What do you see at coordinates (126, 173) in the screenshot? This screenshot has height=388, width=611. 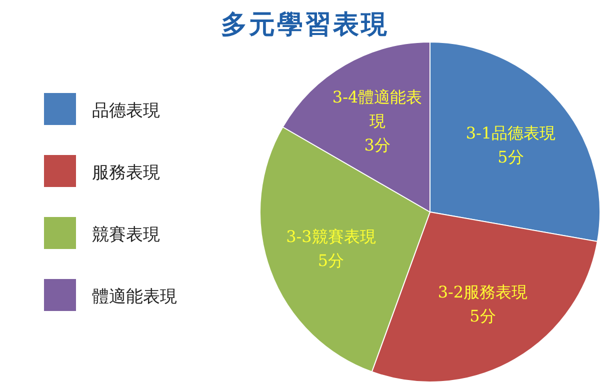 I see `legend-label: 服務表現` at bounding box center [126, 173].